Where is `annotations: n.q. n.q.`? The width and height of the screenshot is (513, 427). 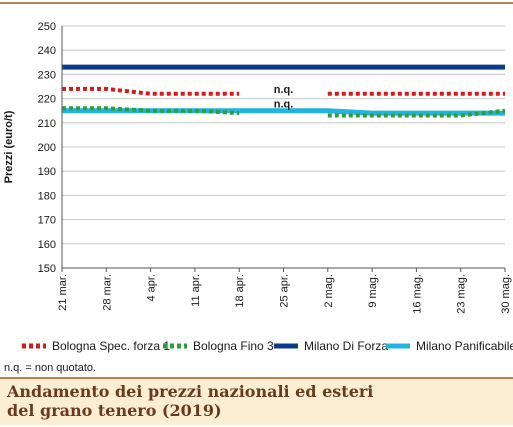 annotations: n.q. n.q. is located at coordinates (284, 97).